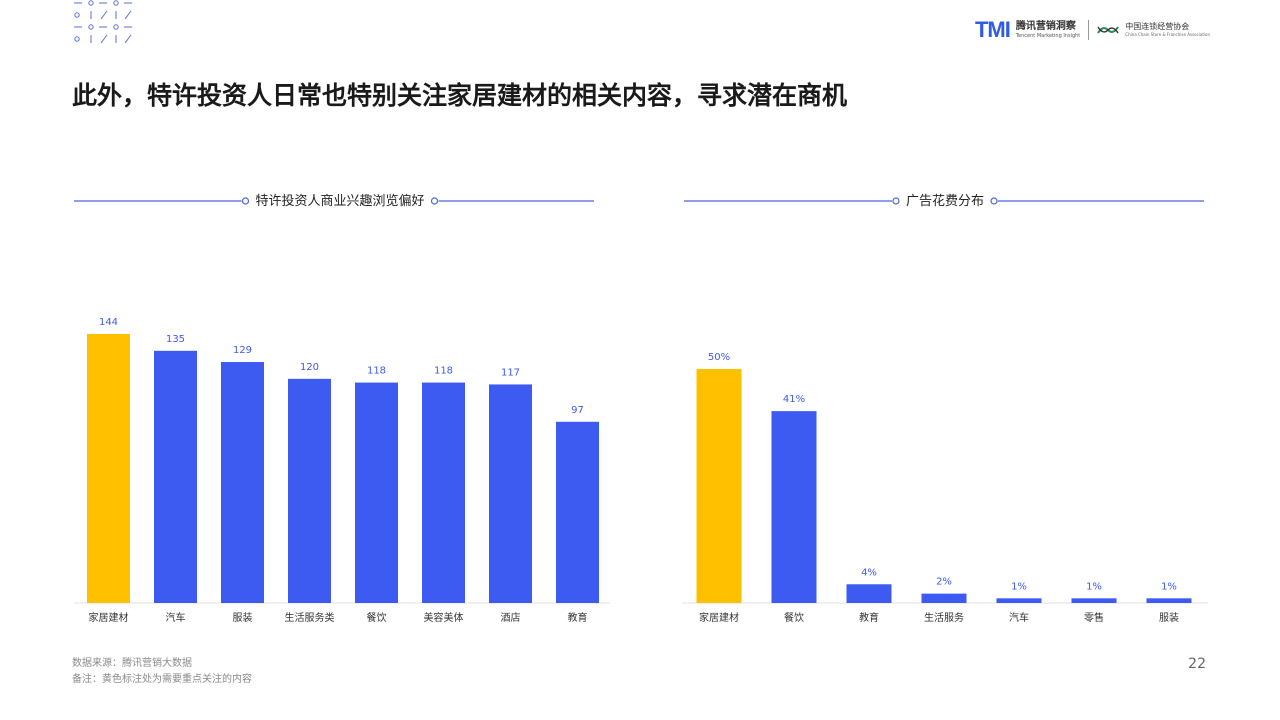  What do you see at coordinates (944, 582) in the screenshot?
I see `data-label: 2%` at bounding box center [944, 582].